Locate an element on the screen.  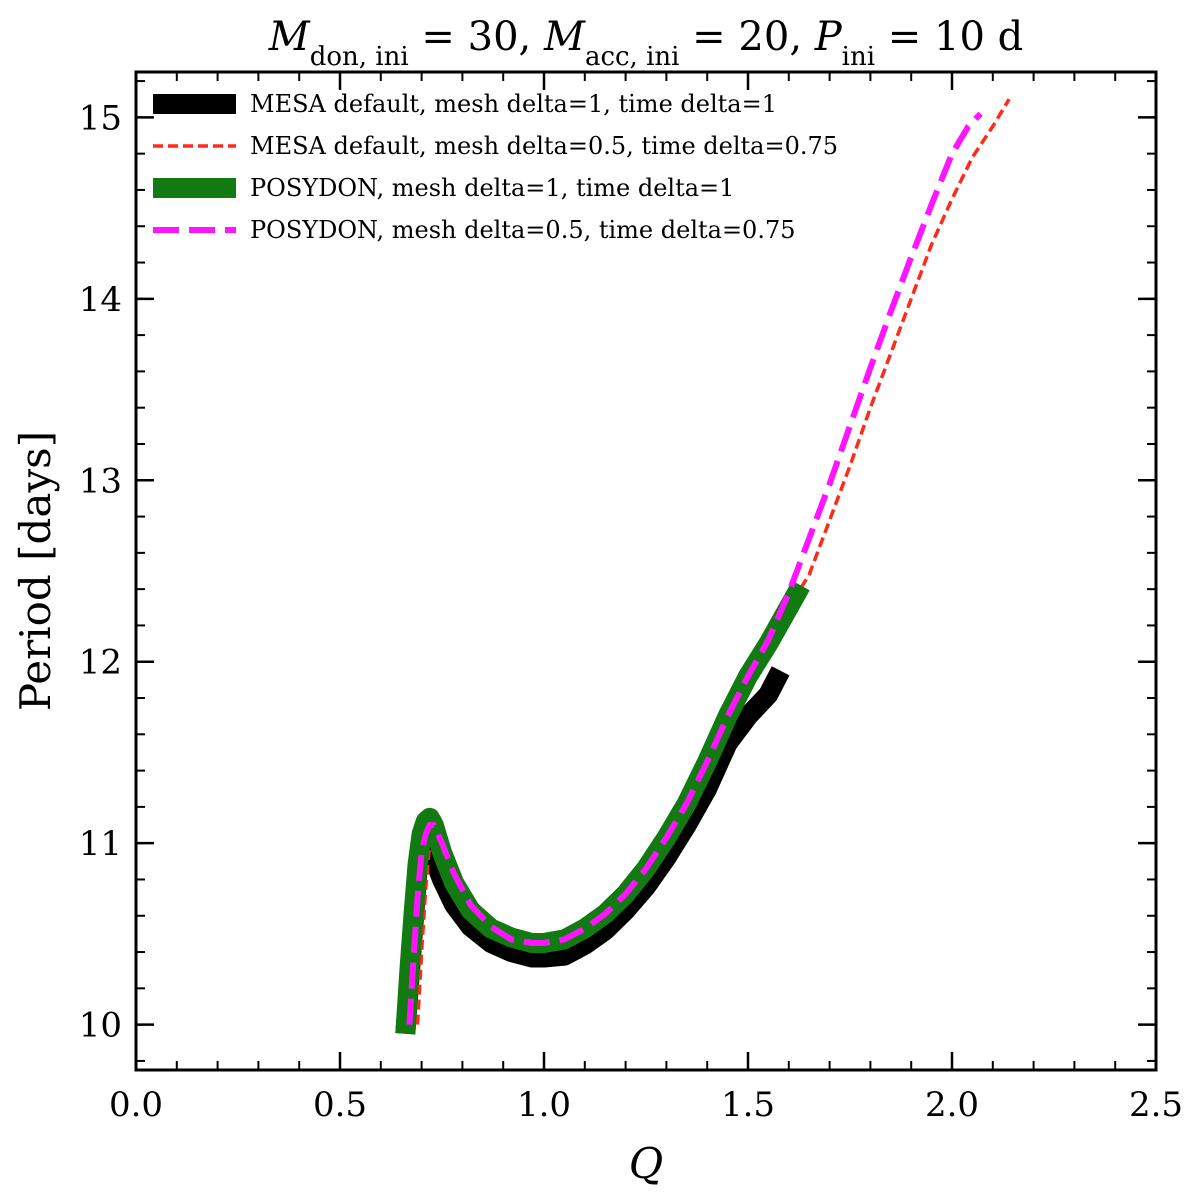
y-tick-label: 10 is located at coordinates (100, 1026).